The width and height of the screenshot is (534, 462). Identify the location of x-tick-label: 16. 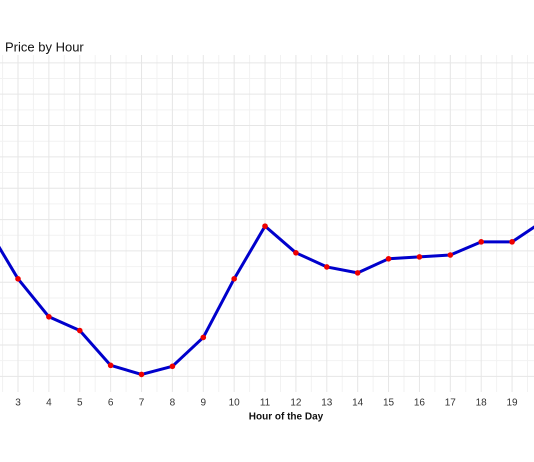
(420, 403).